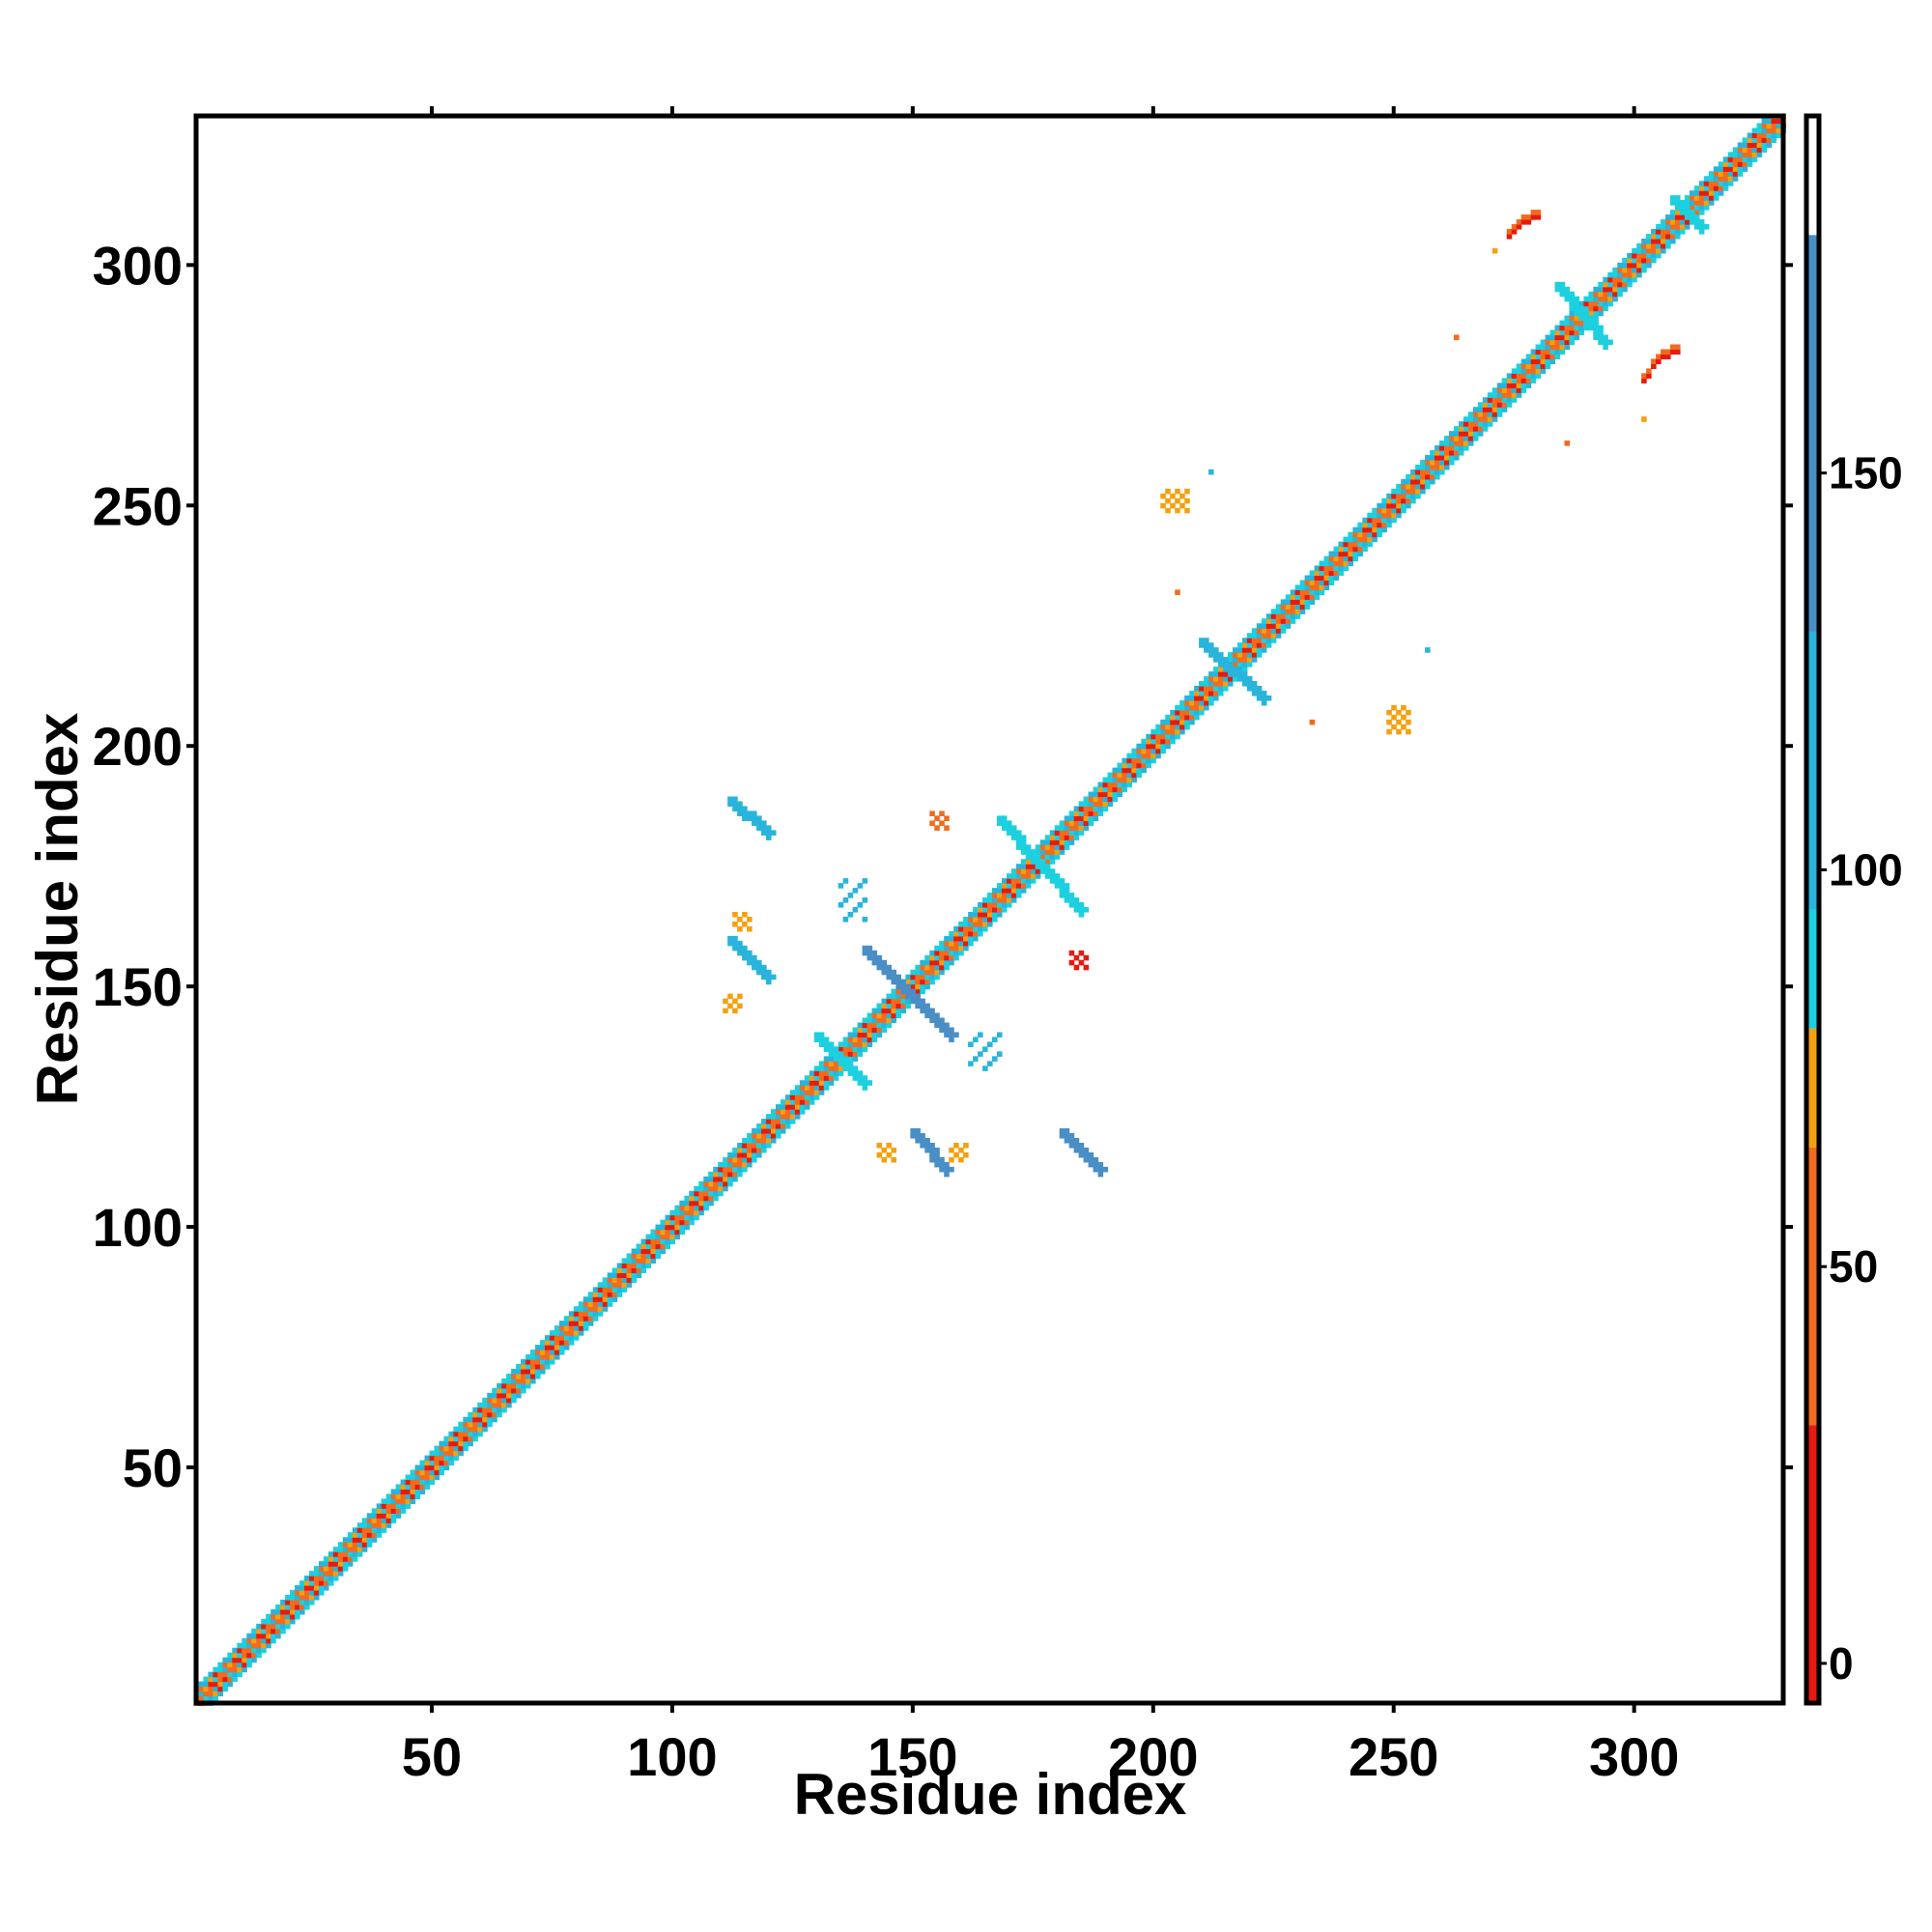 The image size is (1932, 1932). What do you see at coordinates (138, 1227) in the screenshot?
I see `y-tick-label: 100` at bounding box center [138, 1227].